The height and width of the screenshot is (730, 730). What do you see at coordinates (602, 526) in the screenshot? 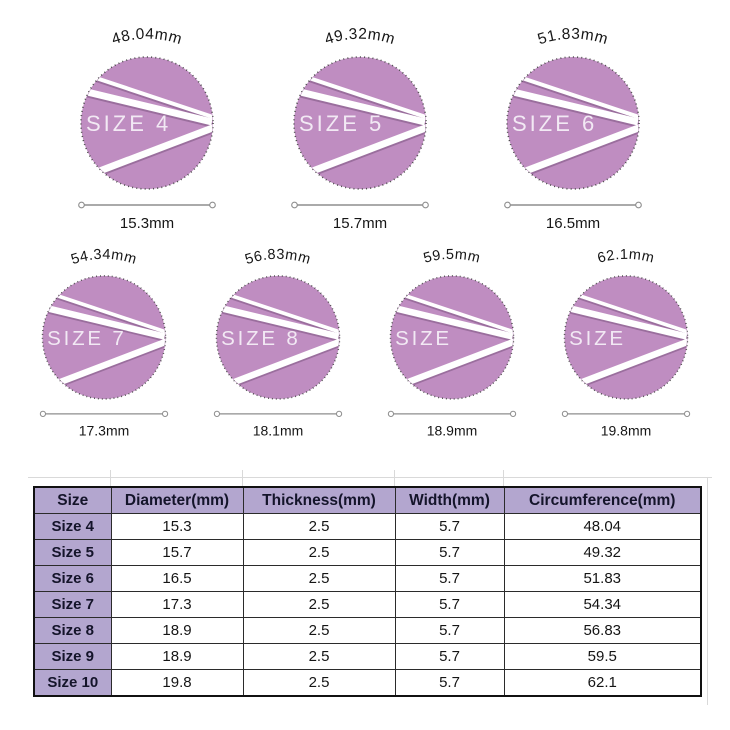
I see `cell-circumference: 48.04` at bounding box center [602, 526].